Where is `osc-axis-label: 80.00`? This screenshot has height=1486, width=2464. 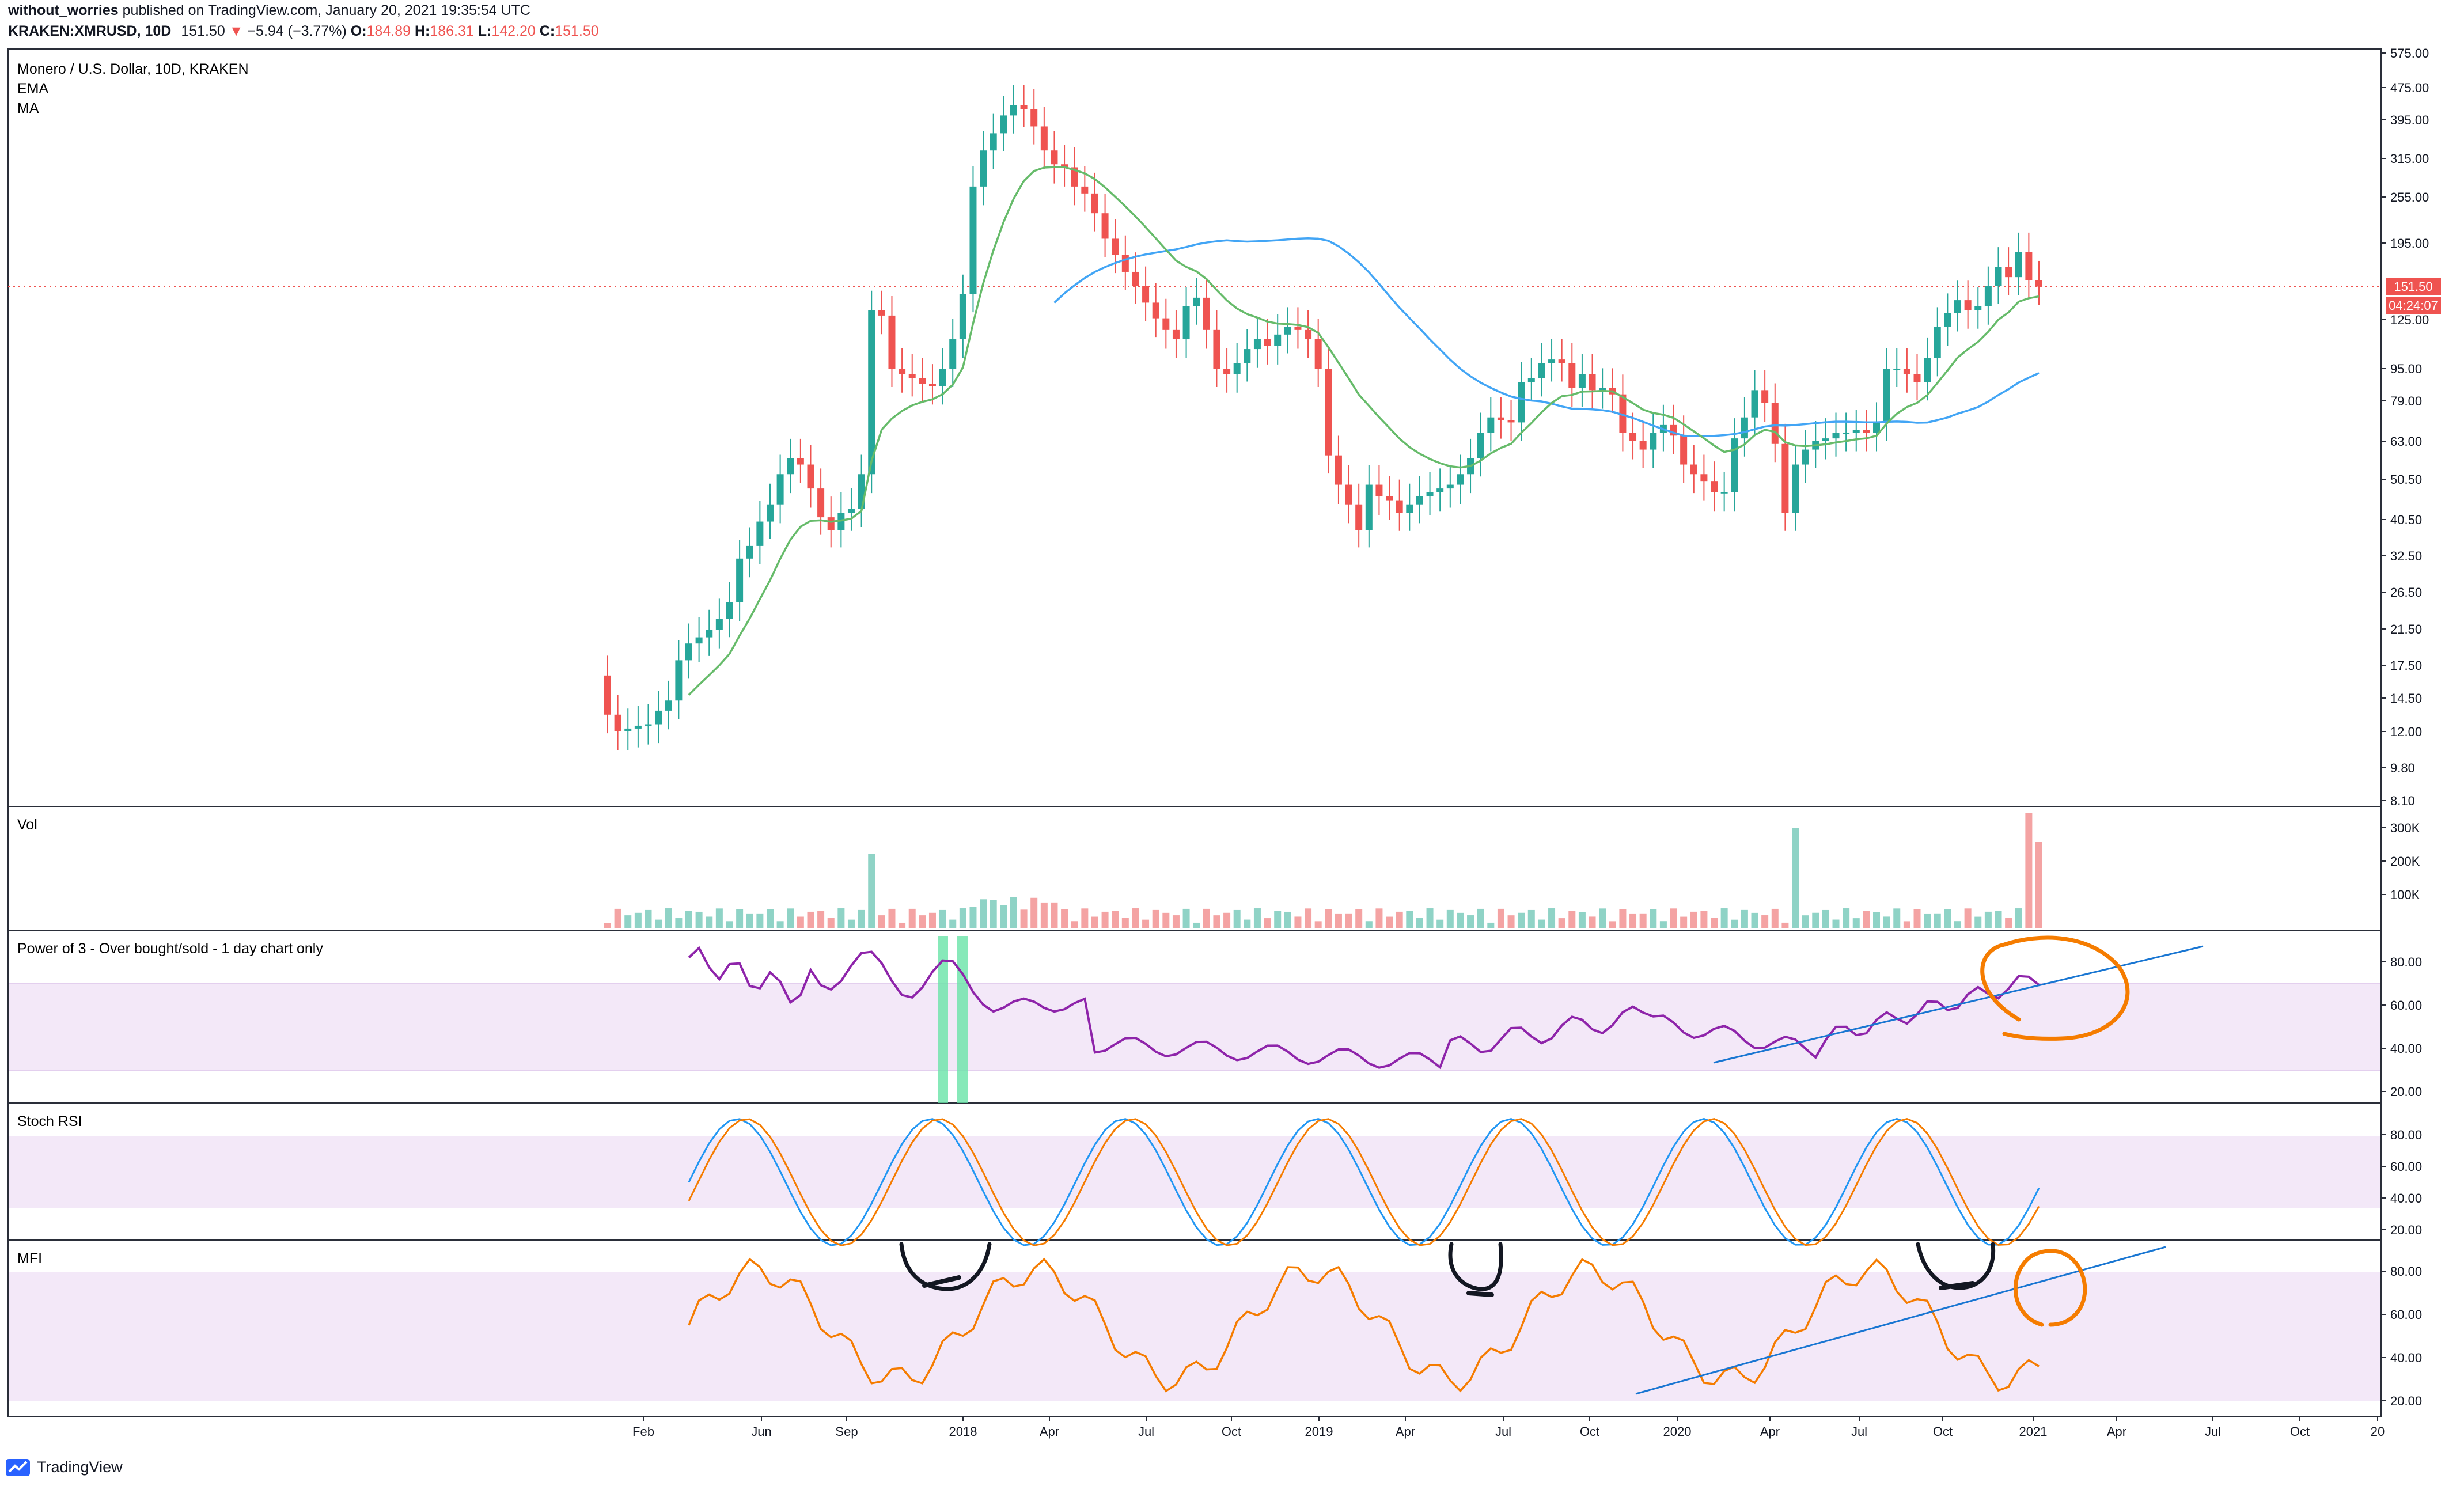
osc-axis-label: 80.00 is located at coordinates (2406, 962).